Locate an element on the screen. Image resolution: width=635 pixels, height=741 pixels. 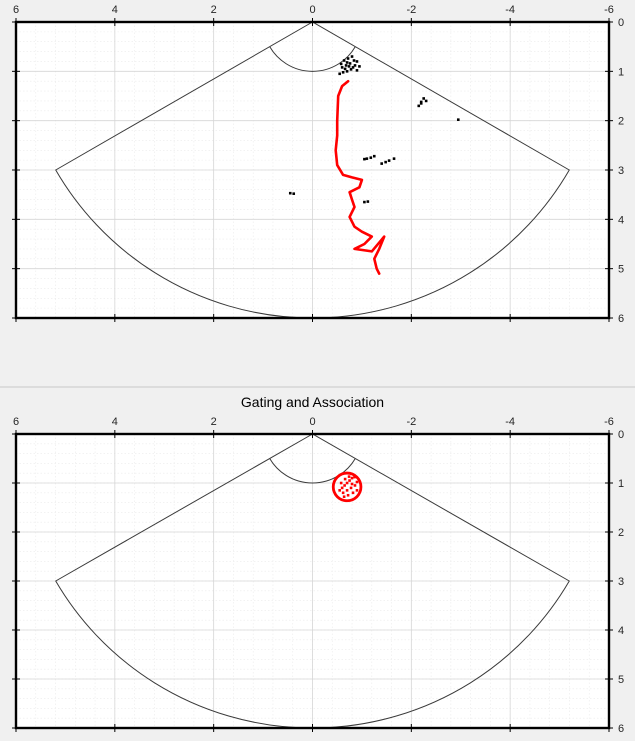
track-history-line is located at coordinates (360, 177).